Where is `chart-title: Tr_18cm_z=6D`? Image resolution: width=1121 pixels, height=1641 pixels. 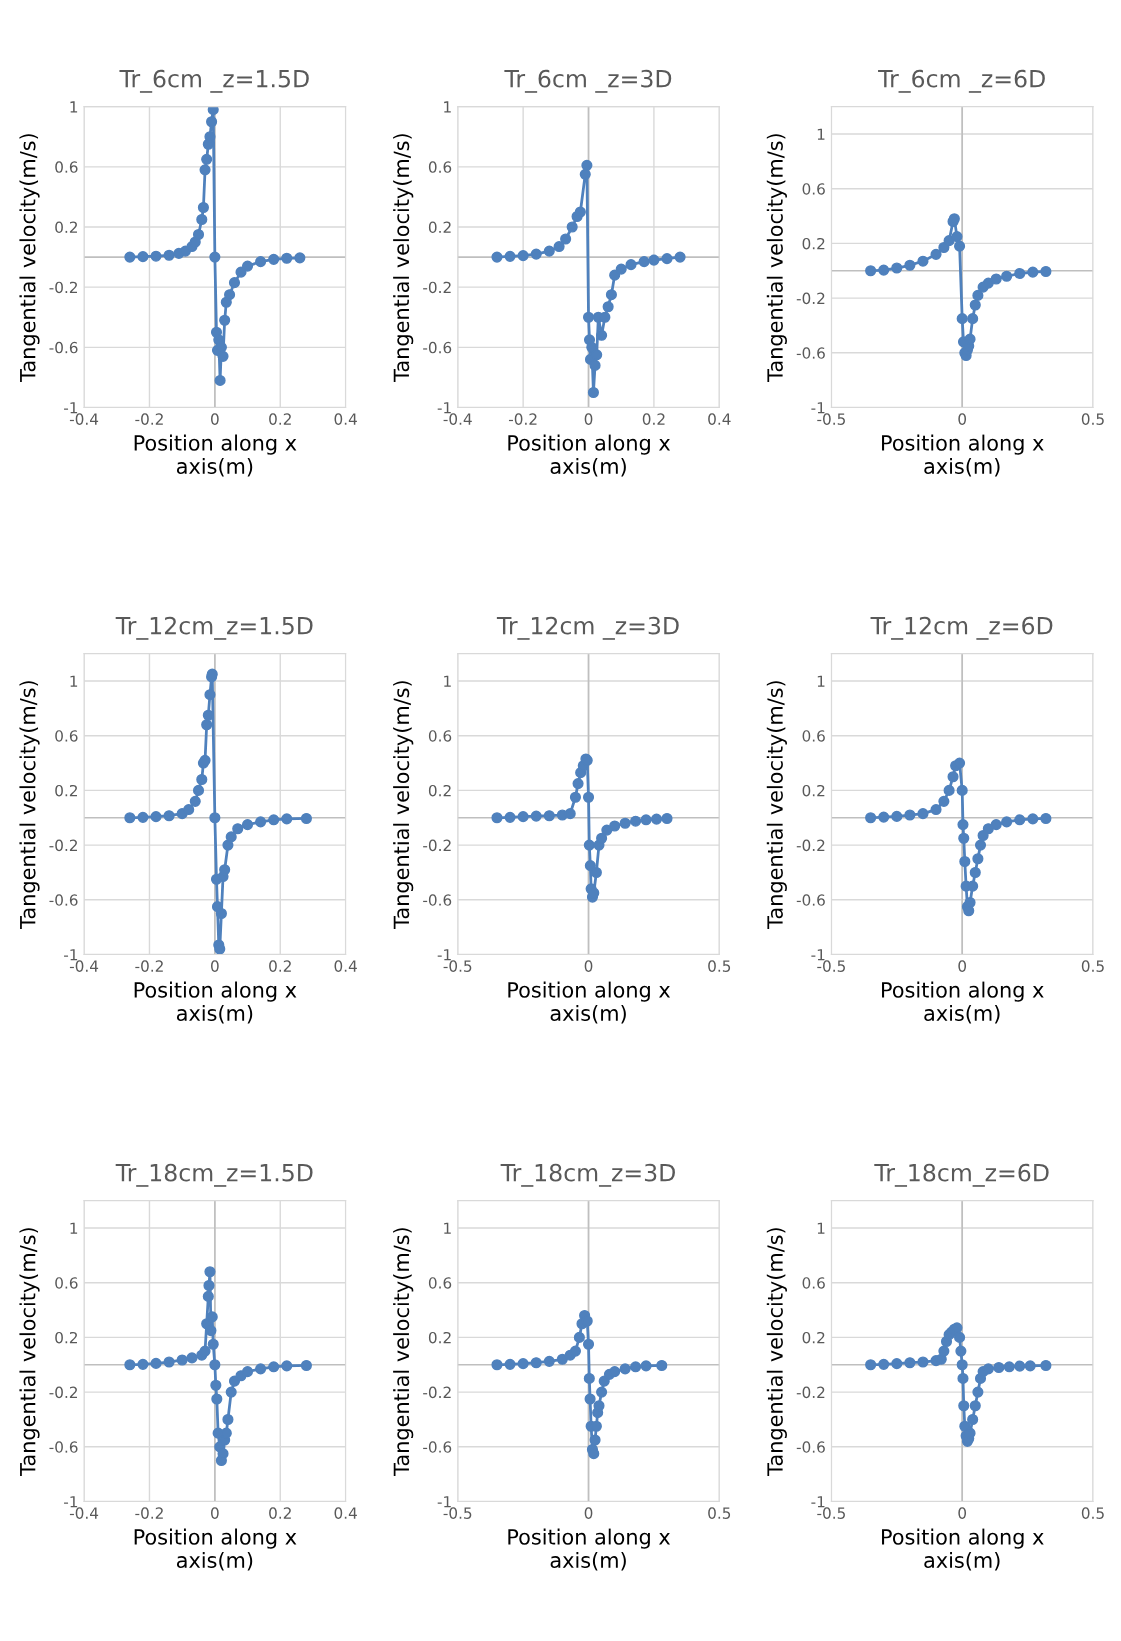 chart-title: Tr_18cm_z=6D is located at coordinates (961, 1175).